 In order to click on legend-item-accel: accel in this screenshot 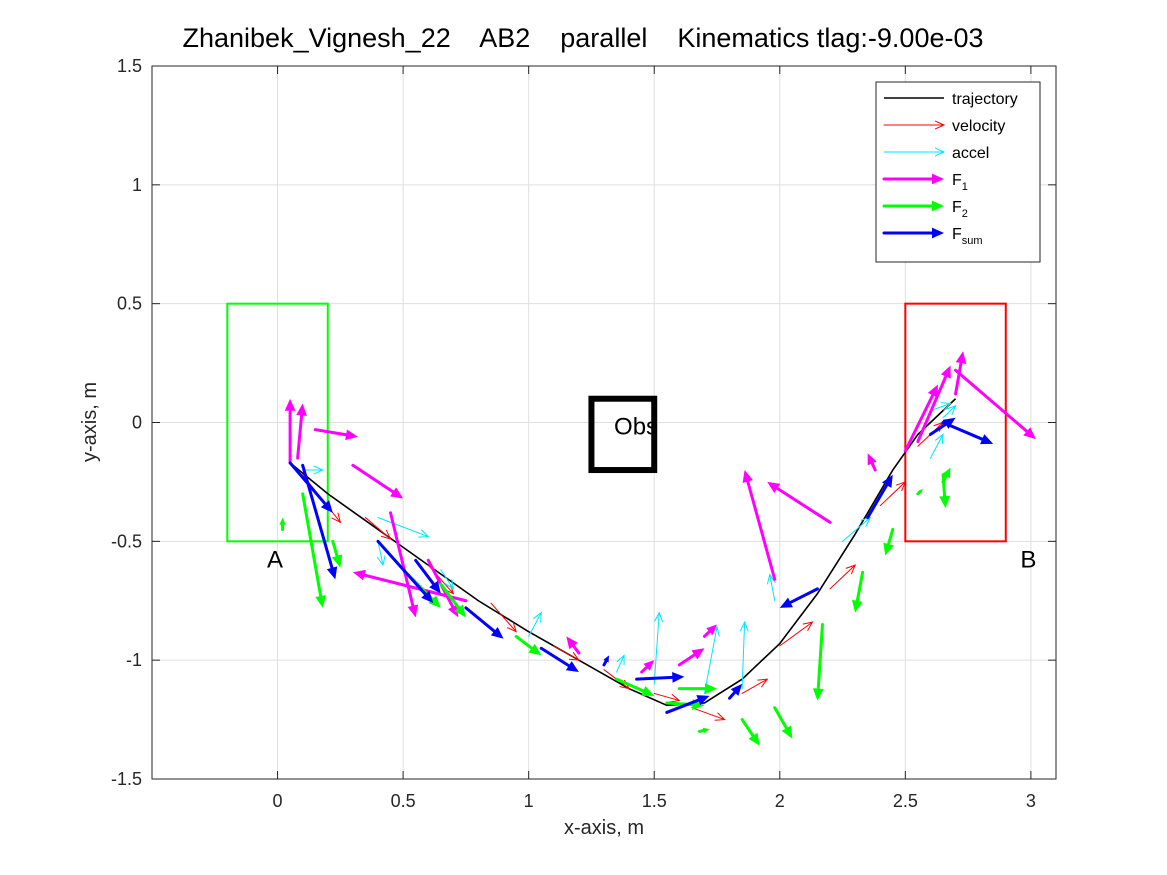, I will do `click(936, 153)`.